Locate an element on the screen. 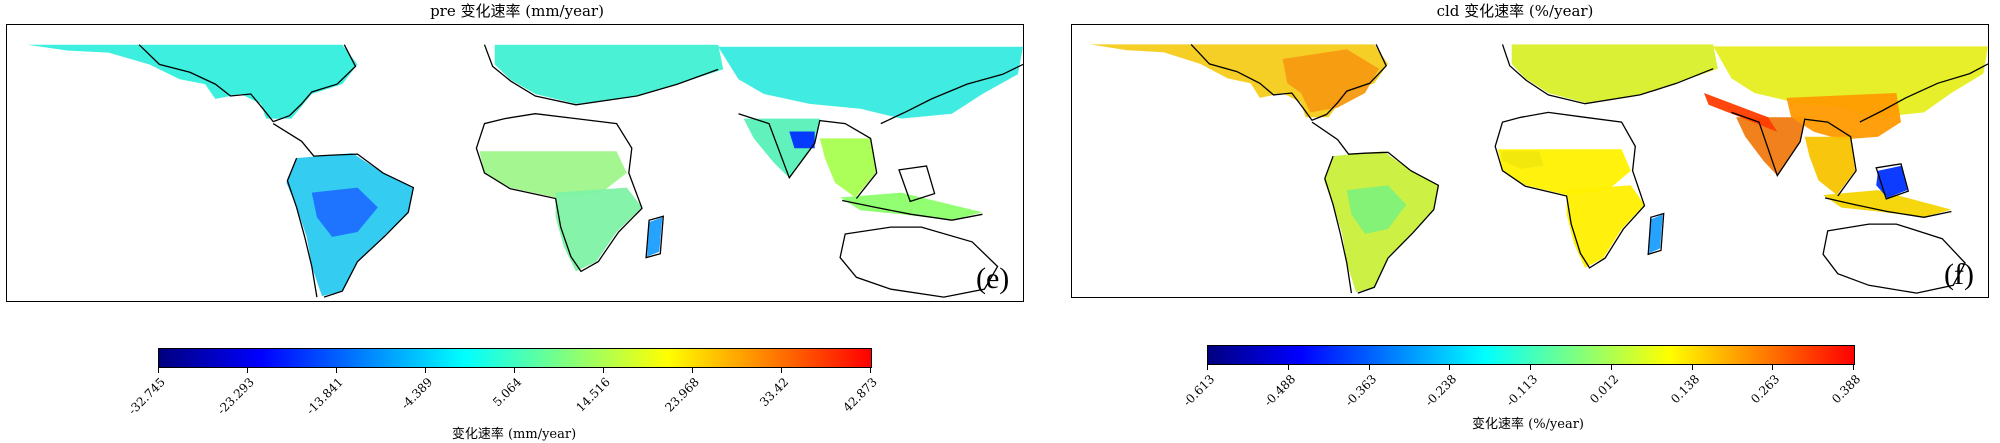  panel-title: pre 变化速率 (mm/year) is located at coordinates (517, 11).